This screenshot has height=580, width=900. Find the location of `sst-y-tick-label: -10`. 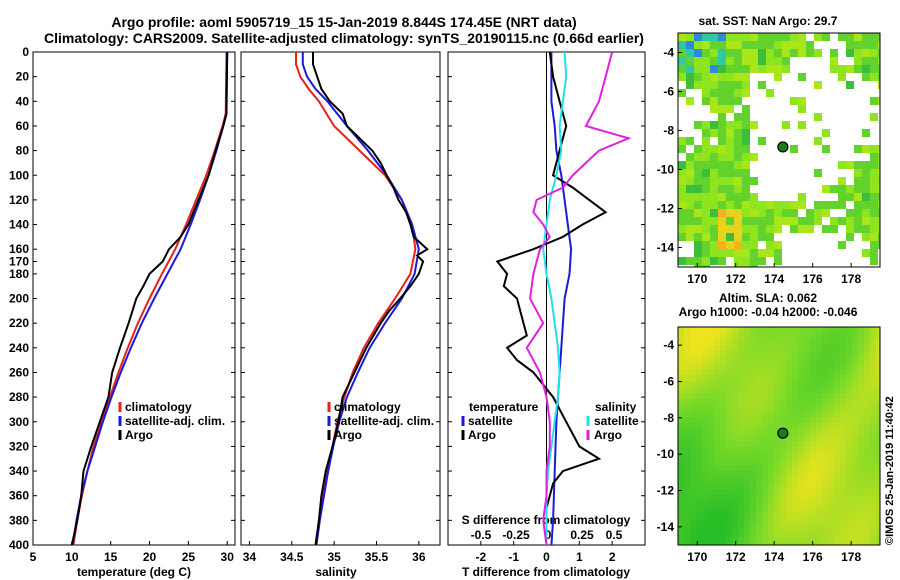

sst-y-tick-label: -10 is located at coordinates (666, 170).